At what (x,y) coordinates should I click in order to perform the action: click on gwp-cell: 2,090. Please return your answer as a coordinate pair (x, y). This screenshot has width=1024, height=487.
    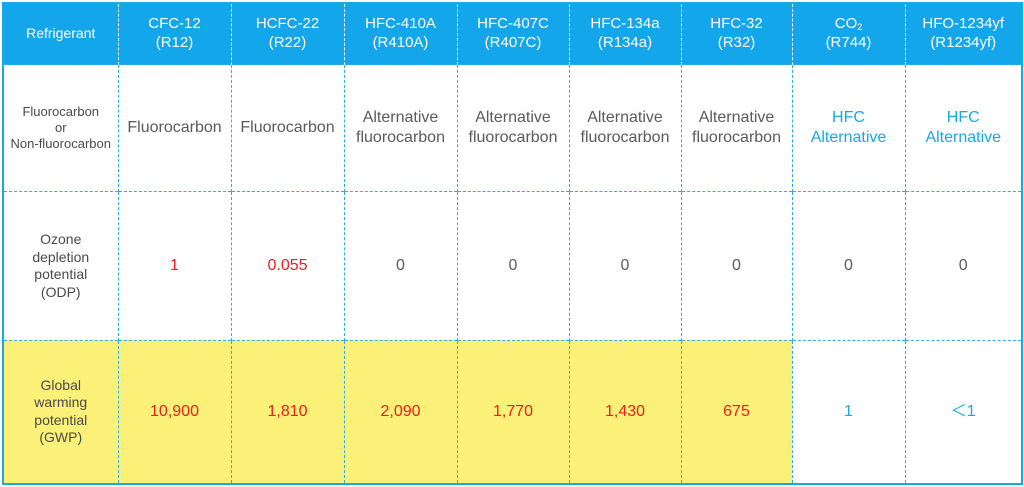
    Looking at the image, I should click on (400, 411).